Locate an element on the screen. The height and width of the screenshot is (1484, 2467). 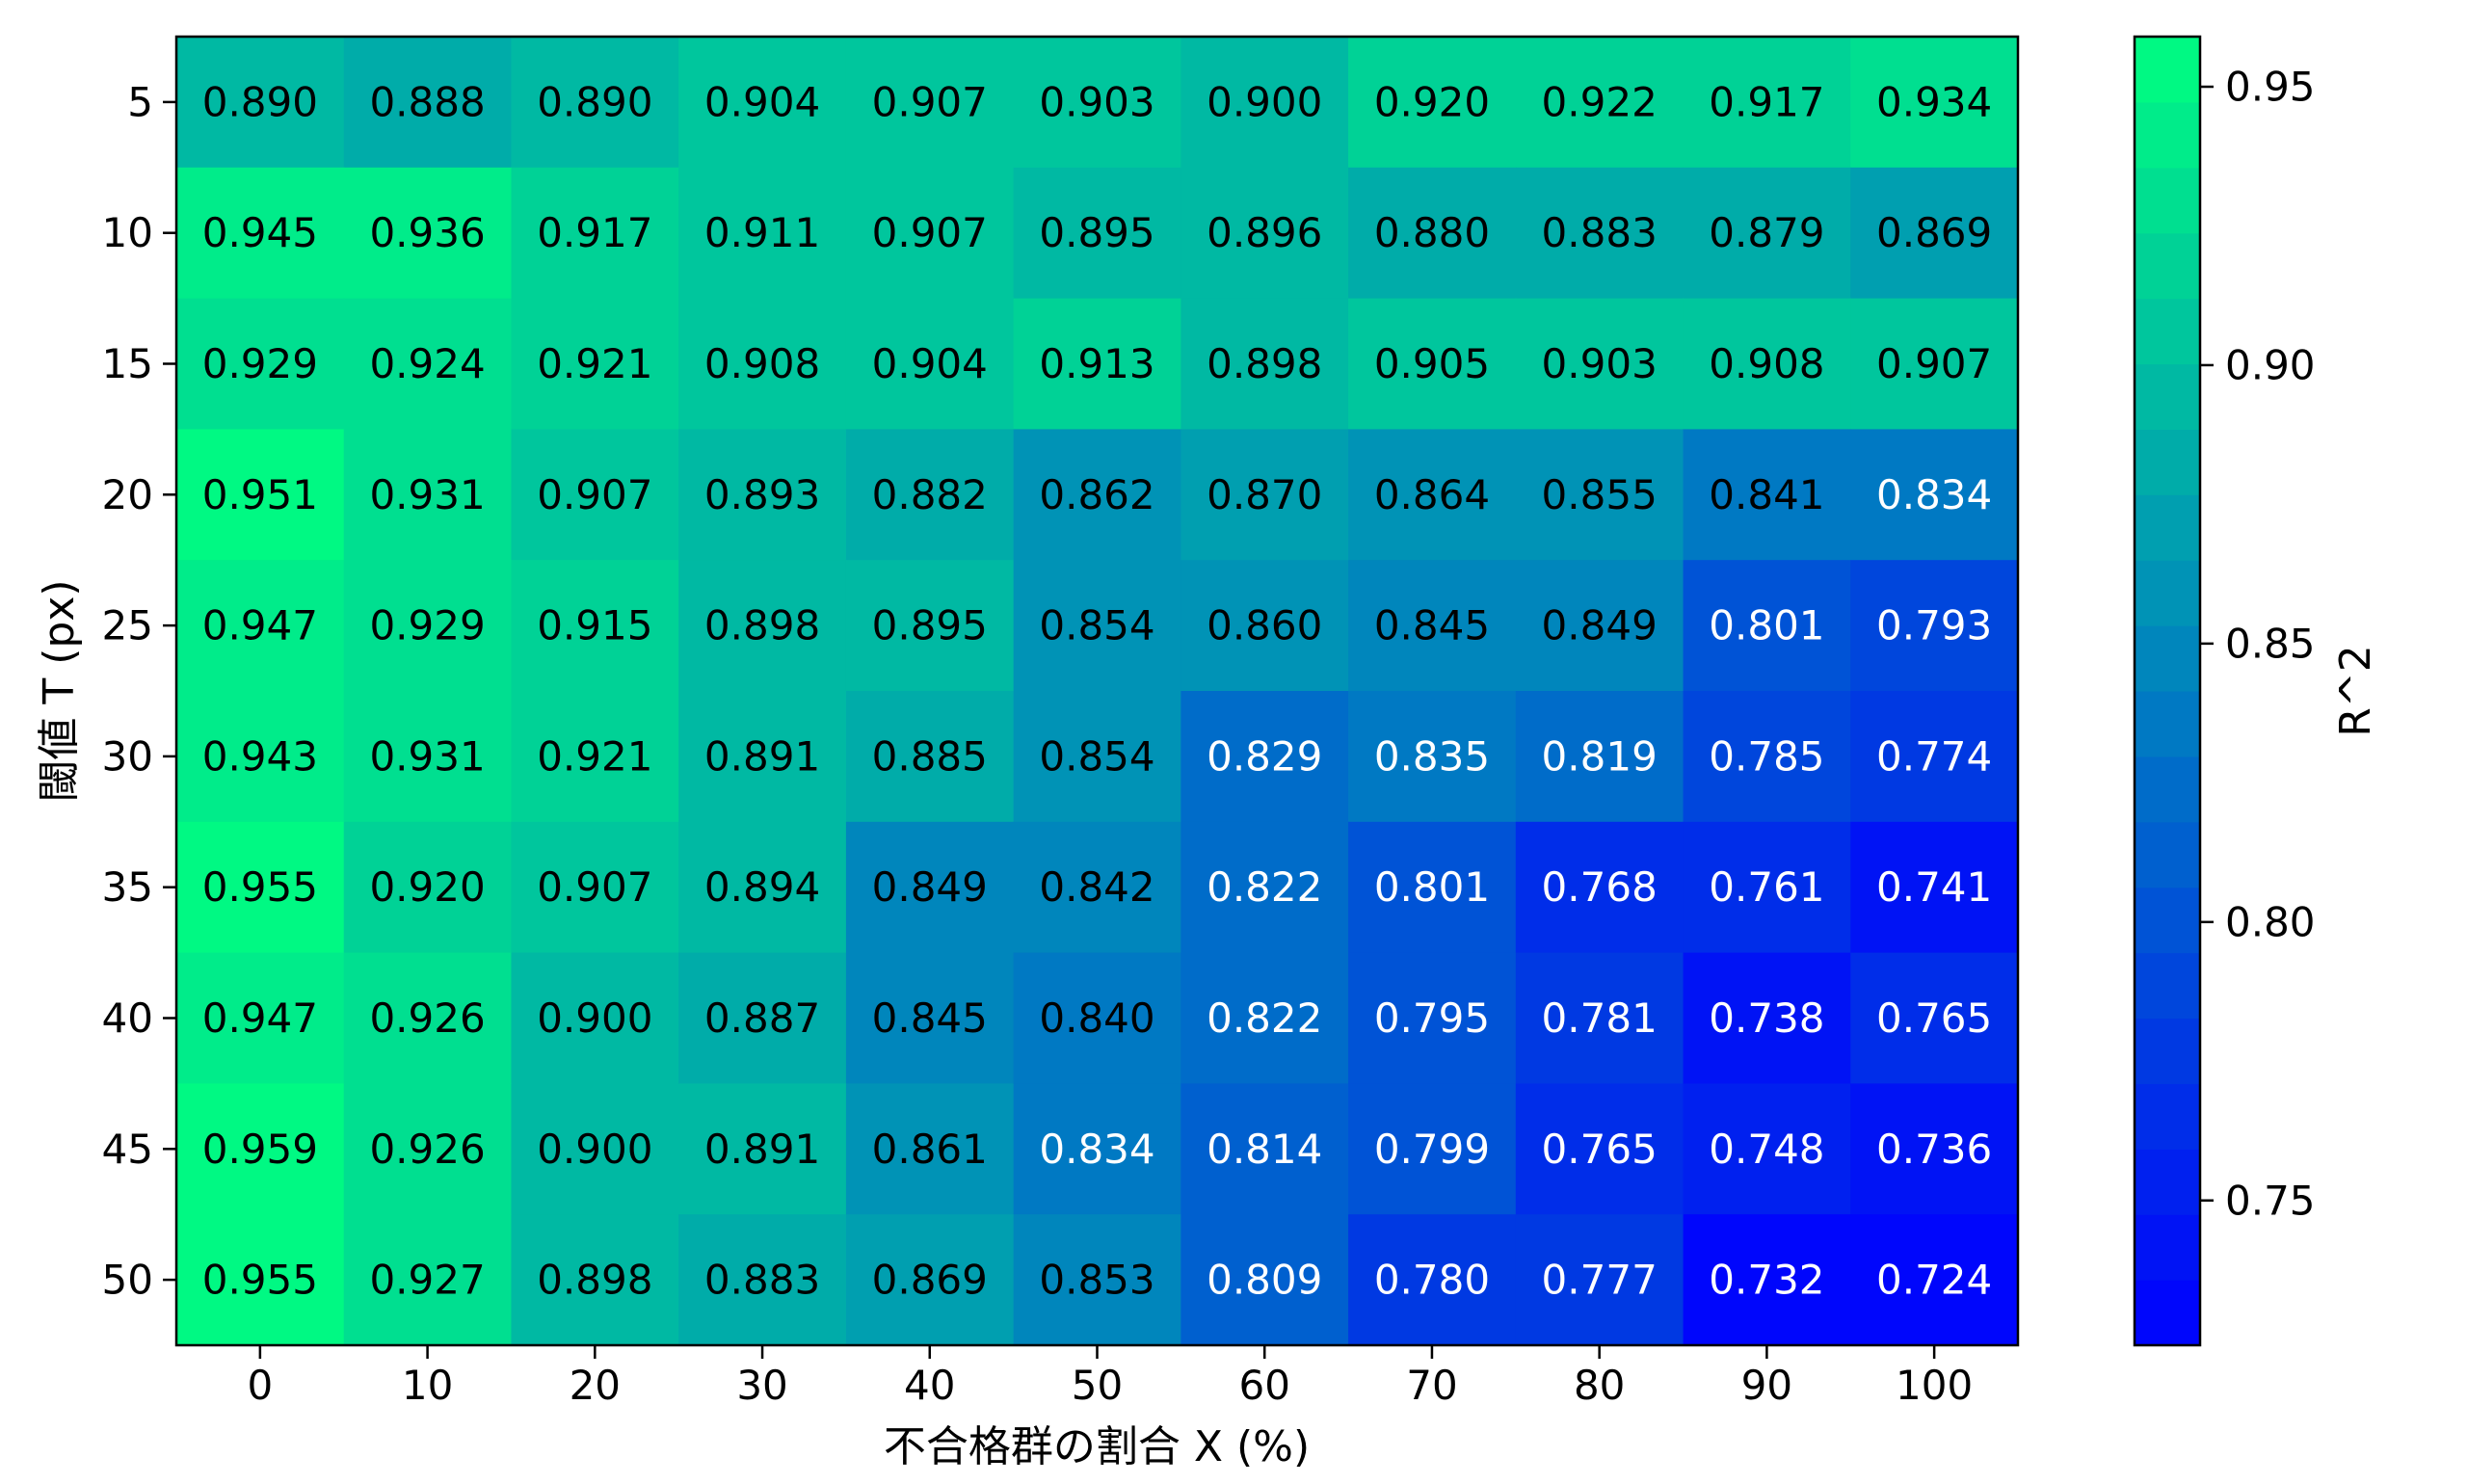
cell-value-label: 0.887 is located at coordinates (762, 1018).